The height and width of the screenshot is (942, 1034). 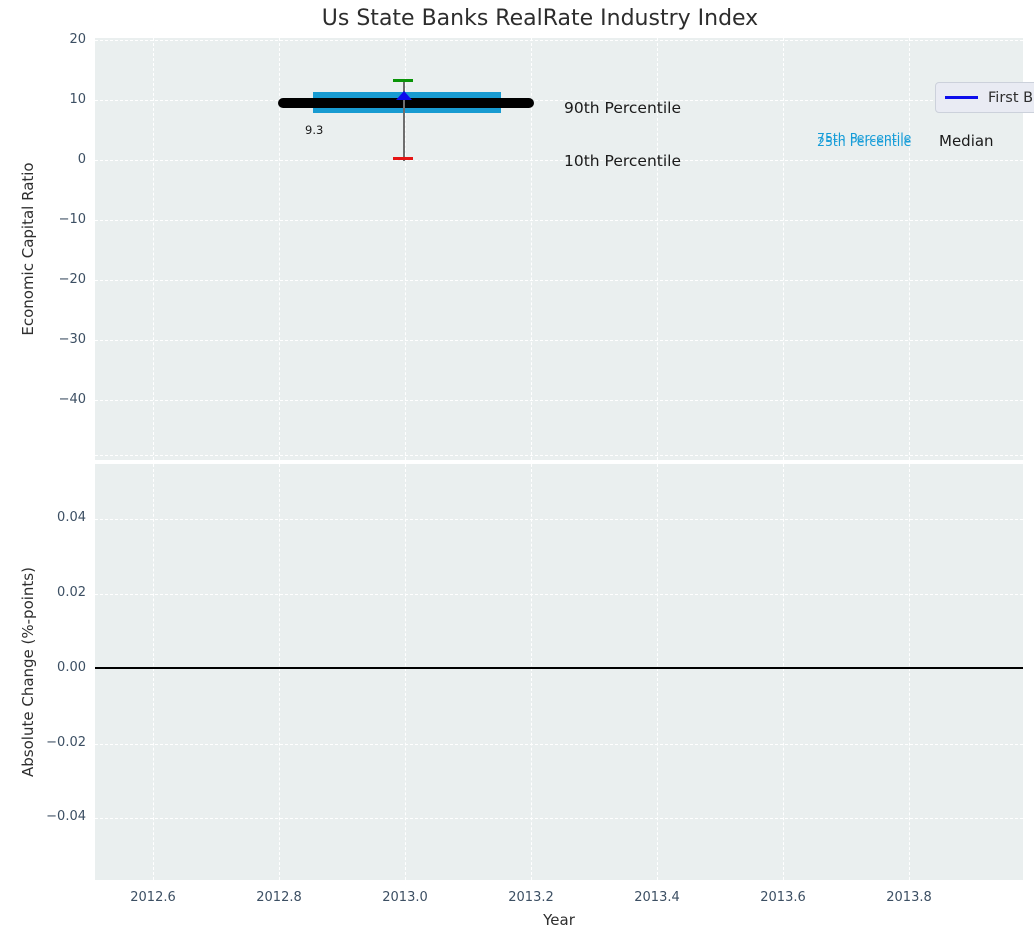 What do you see at coordinates (864, 137) in the screenshot?
I see `p75-label: 75th Percentile` at bounding box center [864, 137].